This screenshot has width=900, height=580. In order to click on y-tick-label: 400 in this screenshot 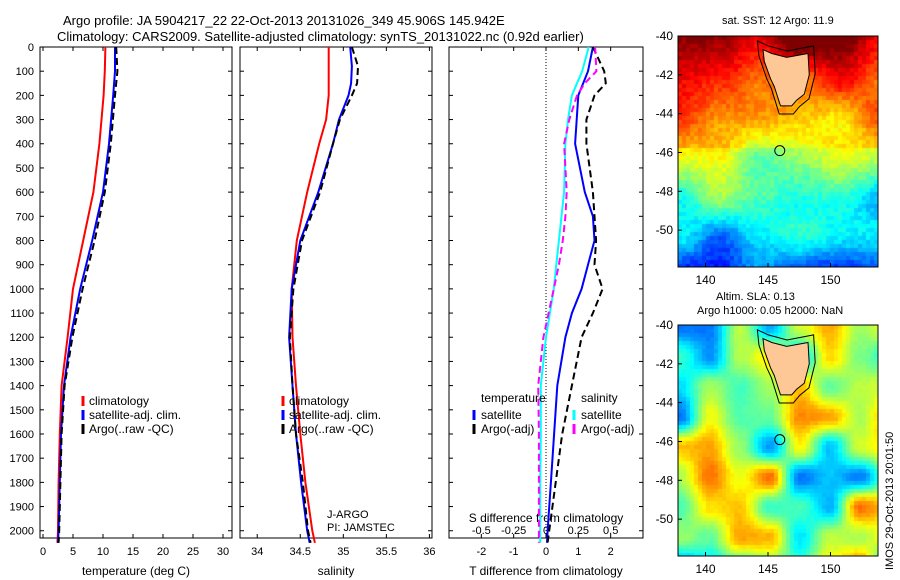, I will do `click(25, 145)`.